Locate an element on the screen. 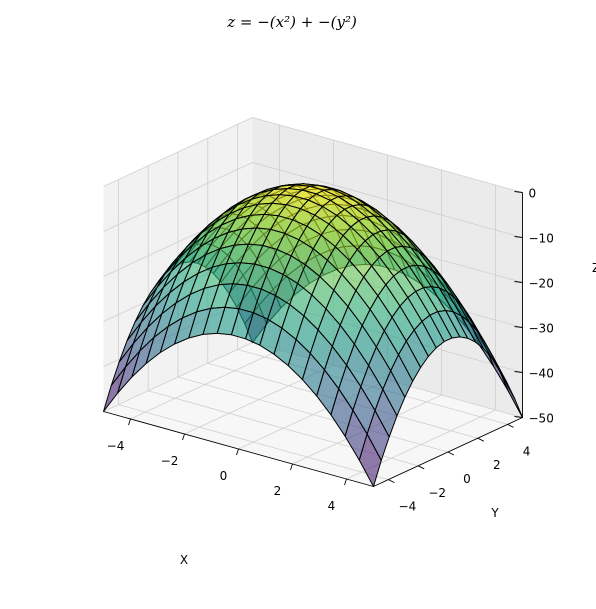 This screenshot has height=609, width=596. x-tick-label: 4 is located at coordinates (332, 506).